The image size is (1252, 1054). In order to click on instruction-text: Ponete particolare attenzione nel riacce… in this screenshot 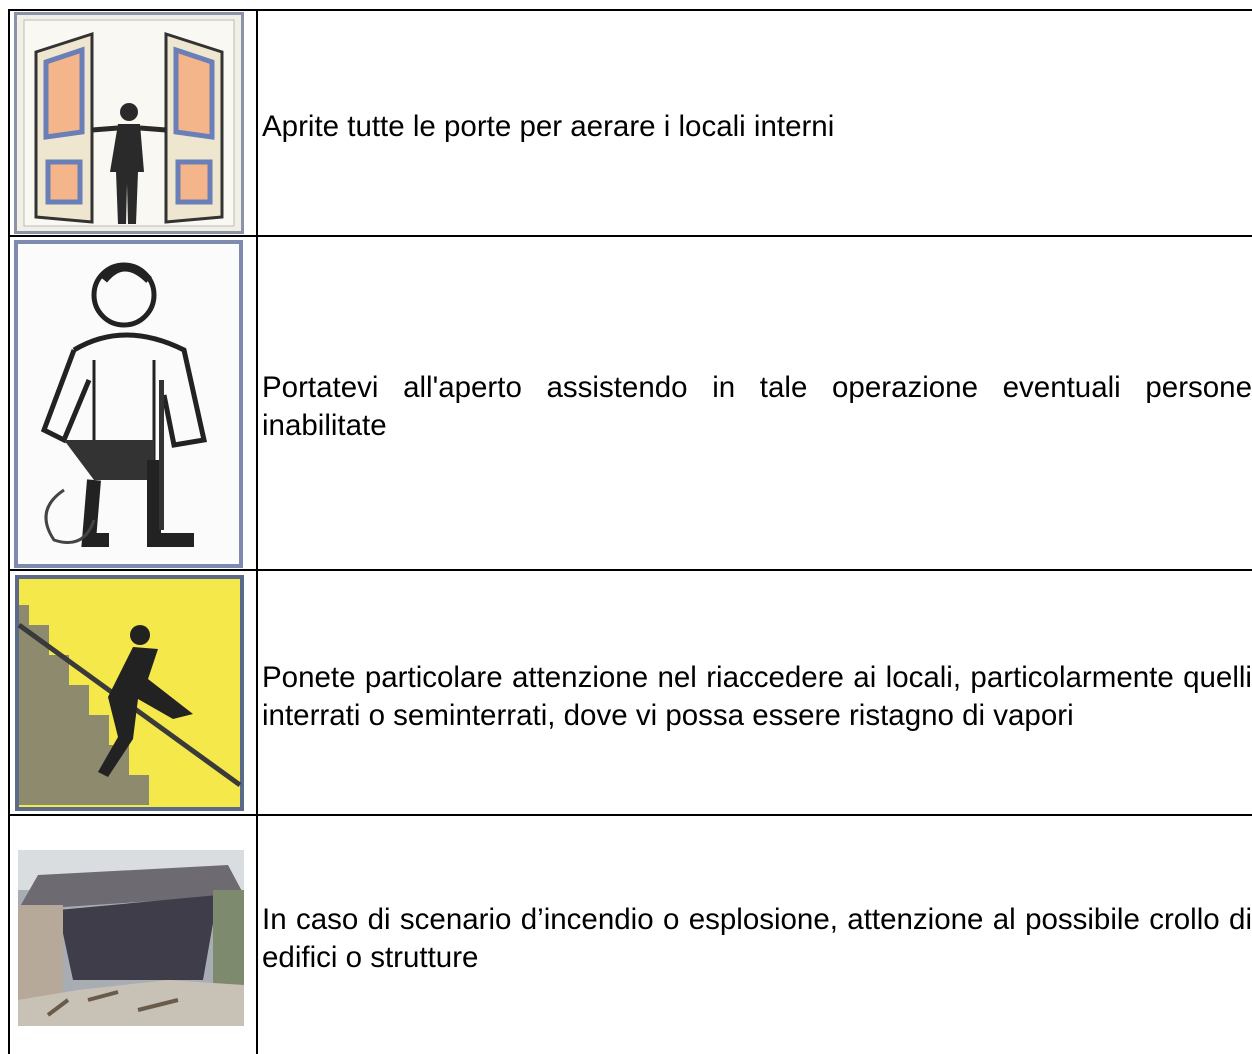, I will do `click(757, 696)`.